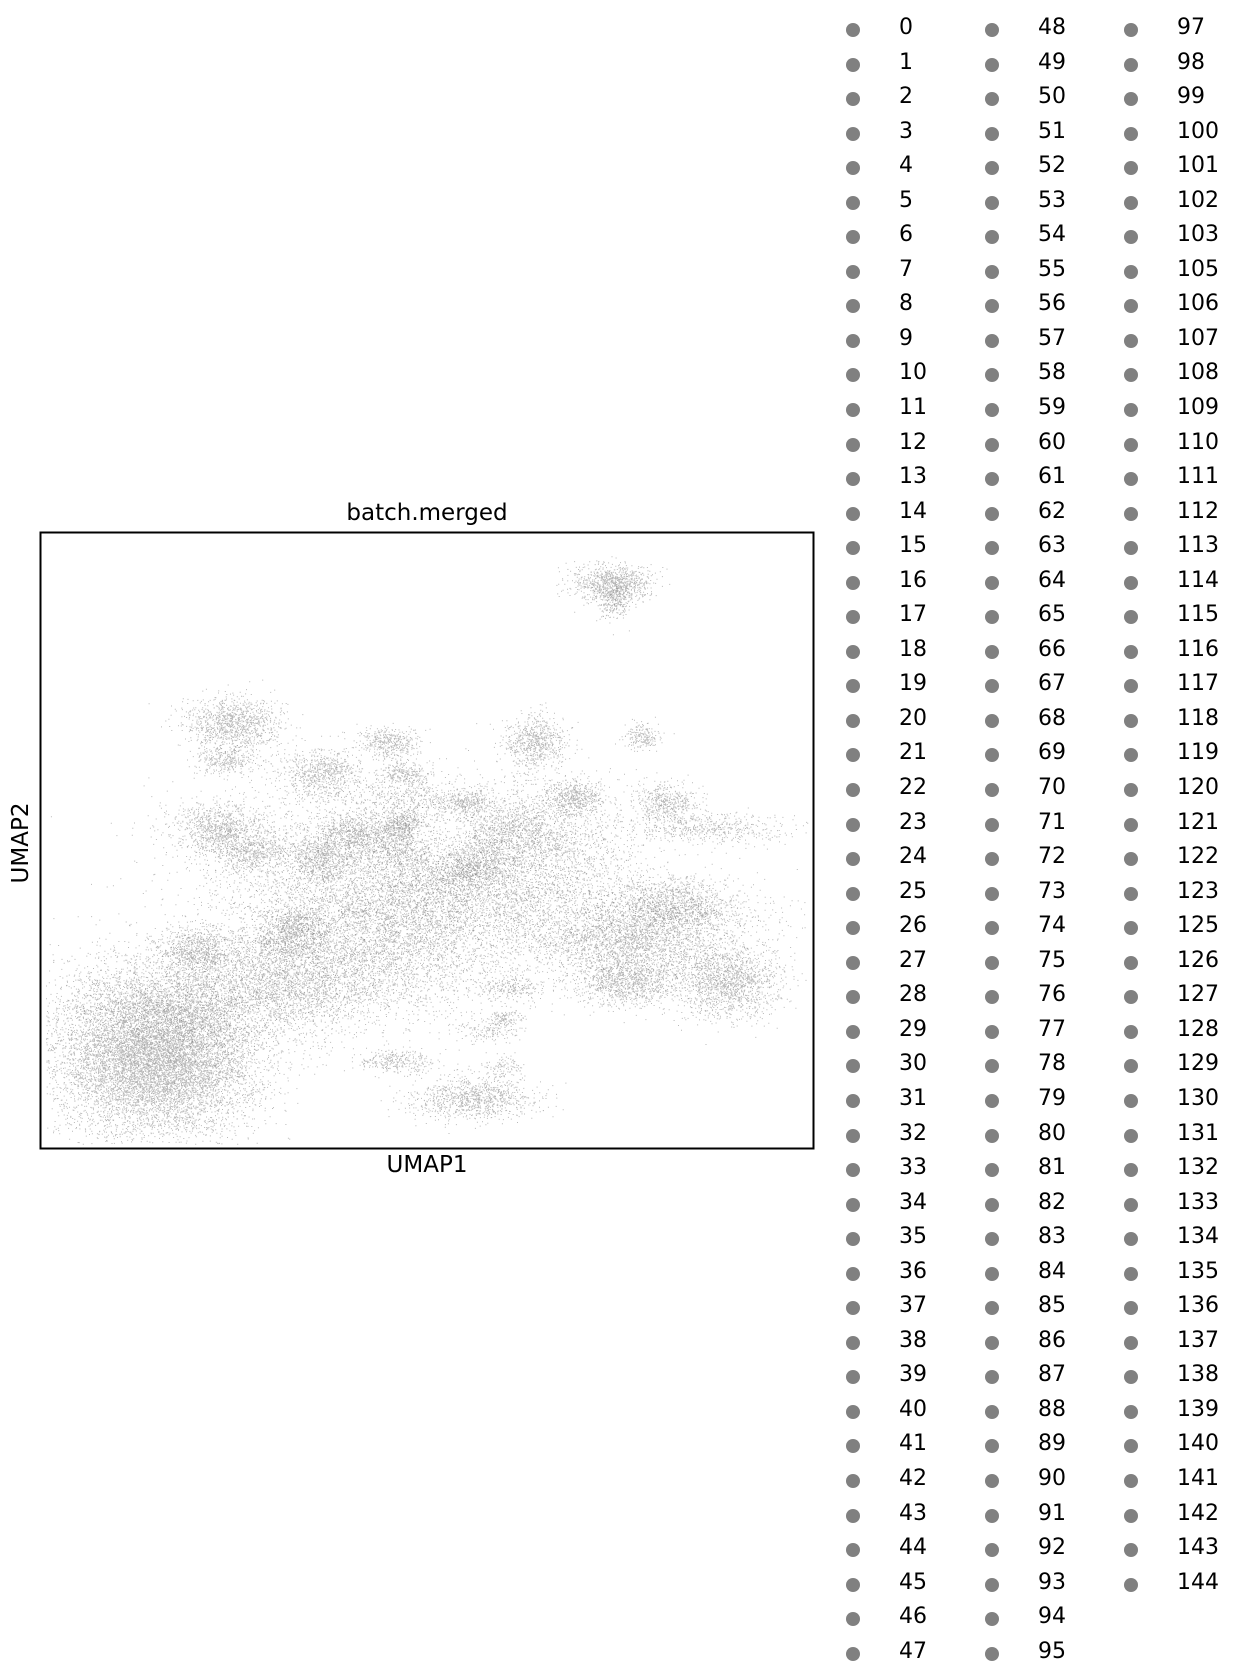 The height and width of the screenshot is (1680, 1240). Describe the element at coordinates (1191, 97) in the screenshot. I see `legend-label: 99` at that location.